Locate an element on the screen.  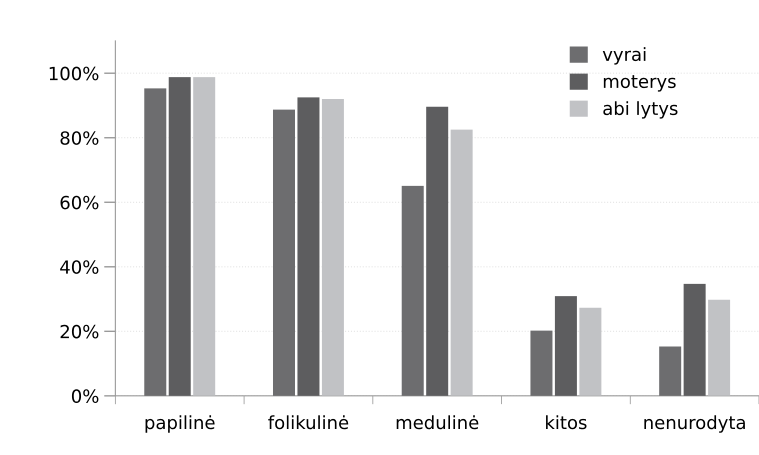
x-tick-label: folikulinė is located at coordinates (308, 422).